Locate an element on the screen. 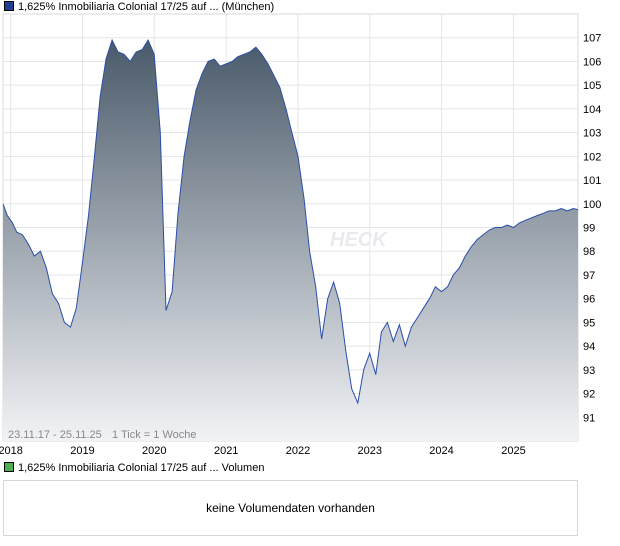  y-tick-label: 96 is located at coordinates (589, 300).